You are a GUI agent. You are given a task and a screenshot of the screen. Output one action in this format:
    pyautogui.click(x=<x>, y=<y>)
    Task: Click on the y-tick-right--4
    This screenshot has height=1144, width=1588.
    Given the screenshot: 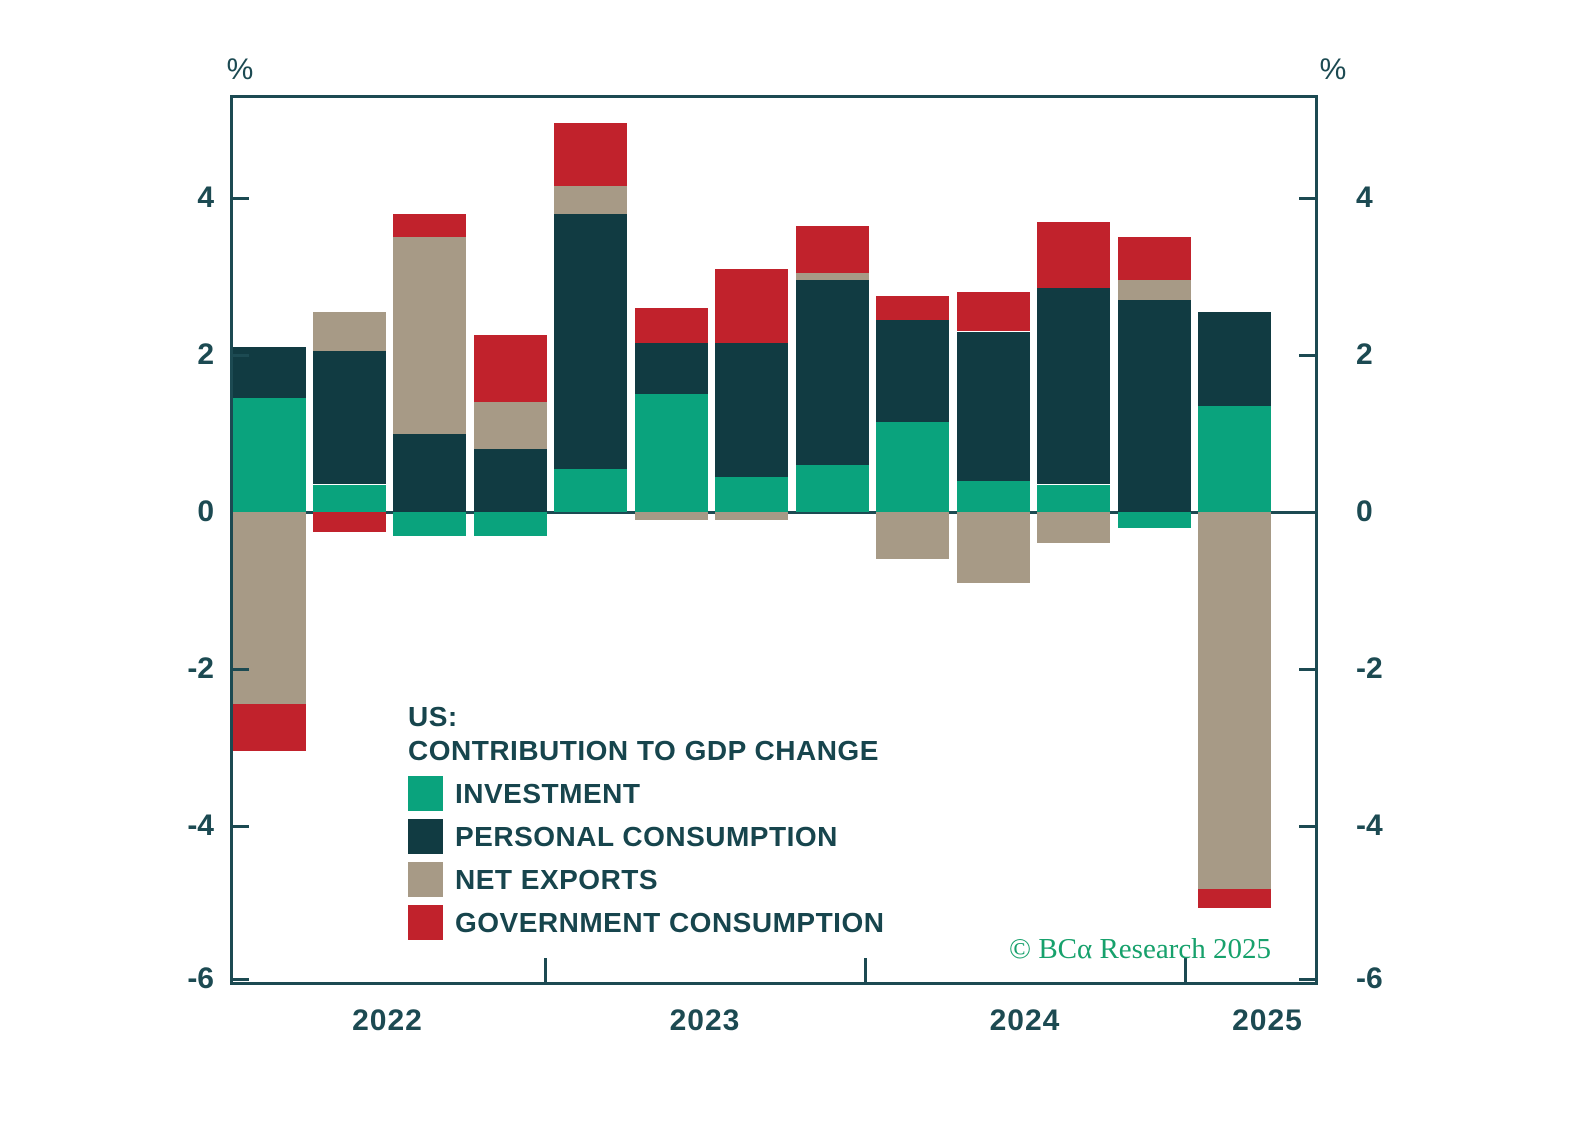 What is the action you would take?
    pyautogui.click(x=1308, y=826)
    